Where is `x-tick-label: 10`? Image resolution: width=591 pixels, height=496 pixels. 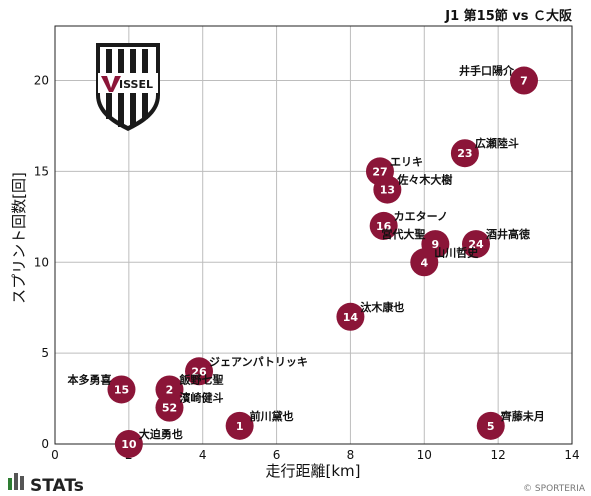
x-tick-label: 10 is located at coordinates (424, 455).